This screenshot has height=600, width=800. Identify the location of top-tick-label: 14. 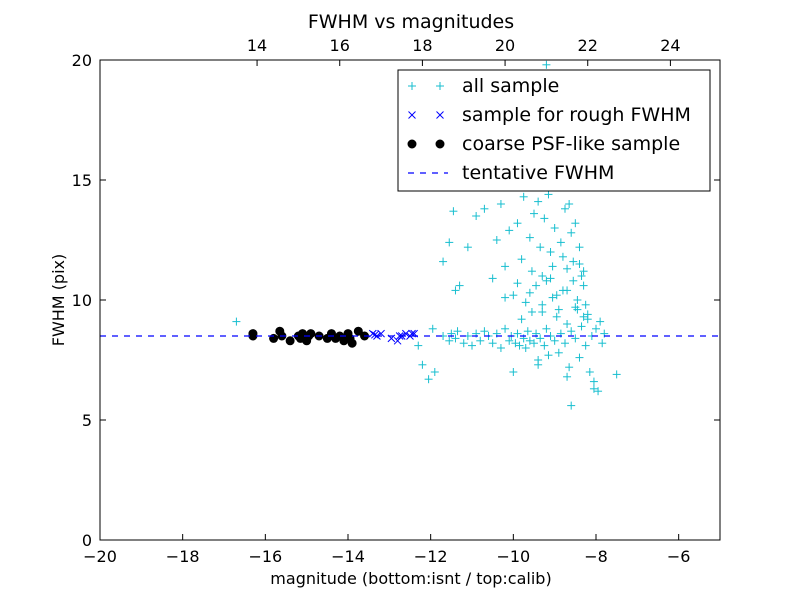
(257, 45).